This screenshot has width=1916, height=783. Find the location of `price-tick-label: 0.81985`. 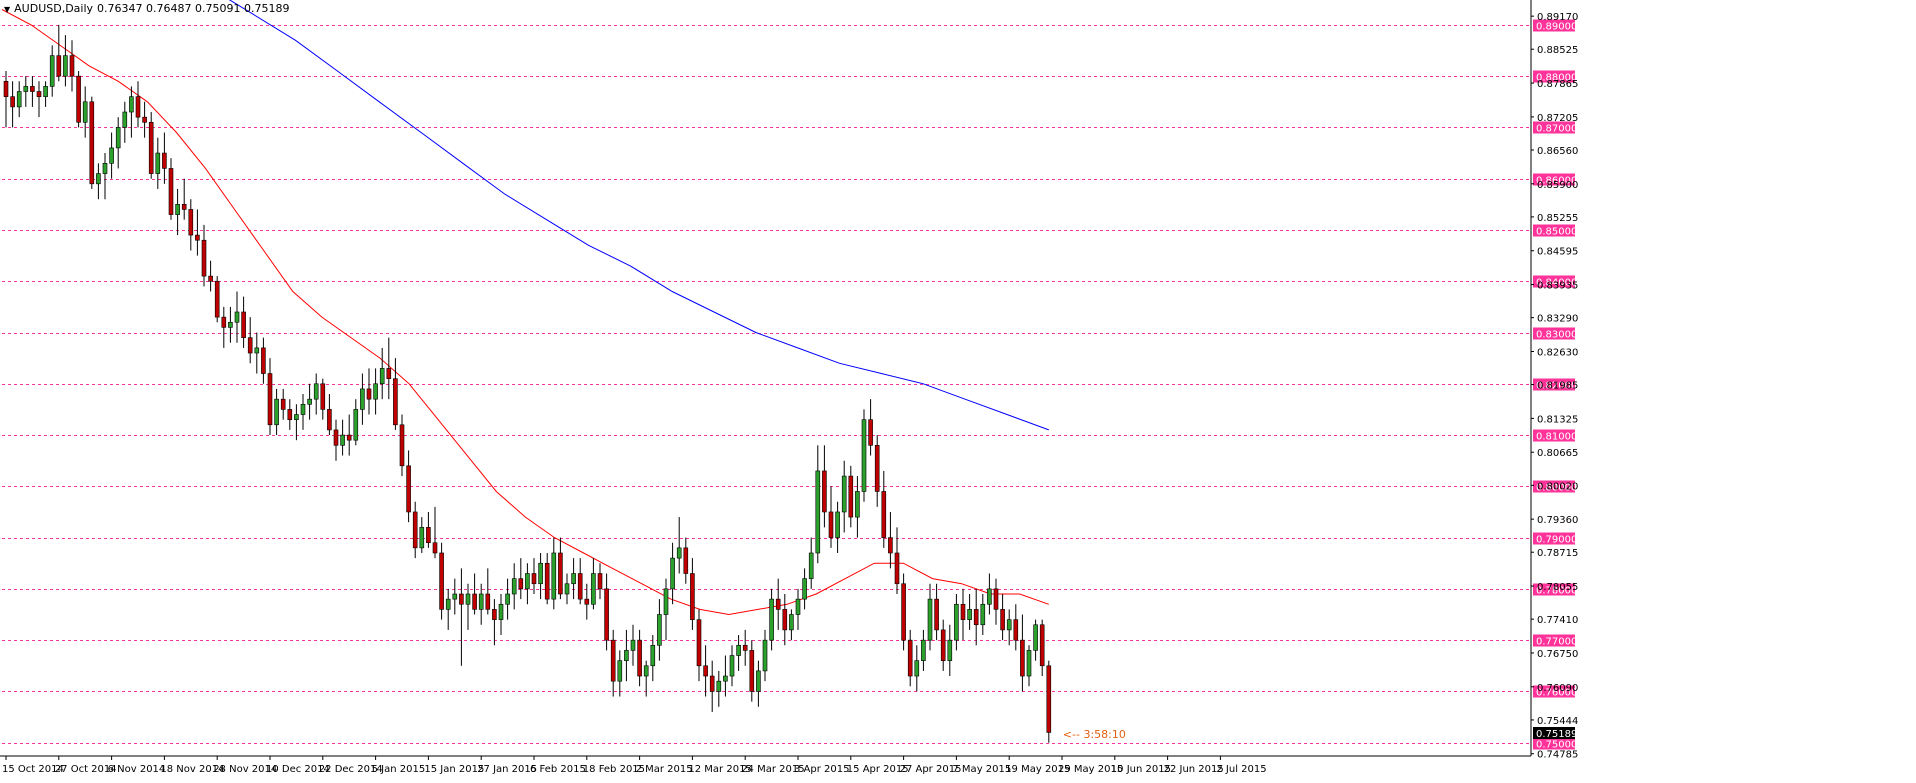

price-tick-label: 0.81985 is located at coordinates (1557, 386).